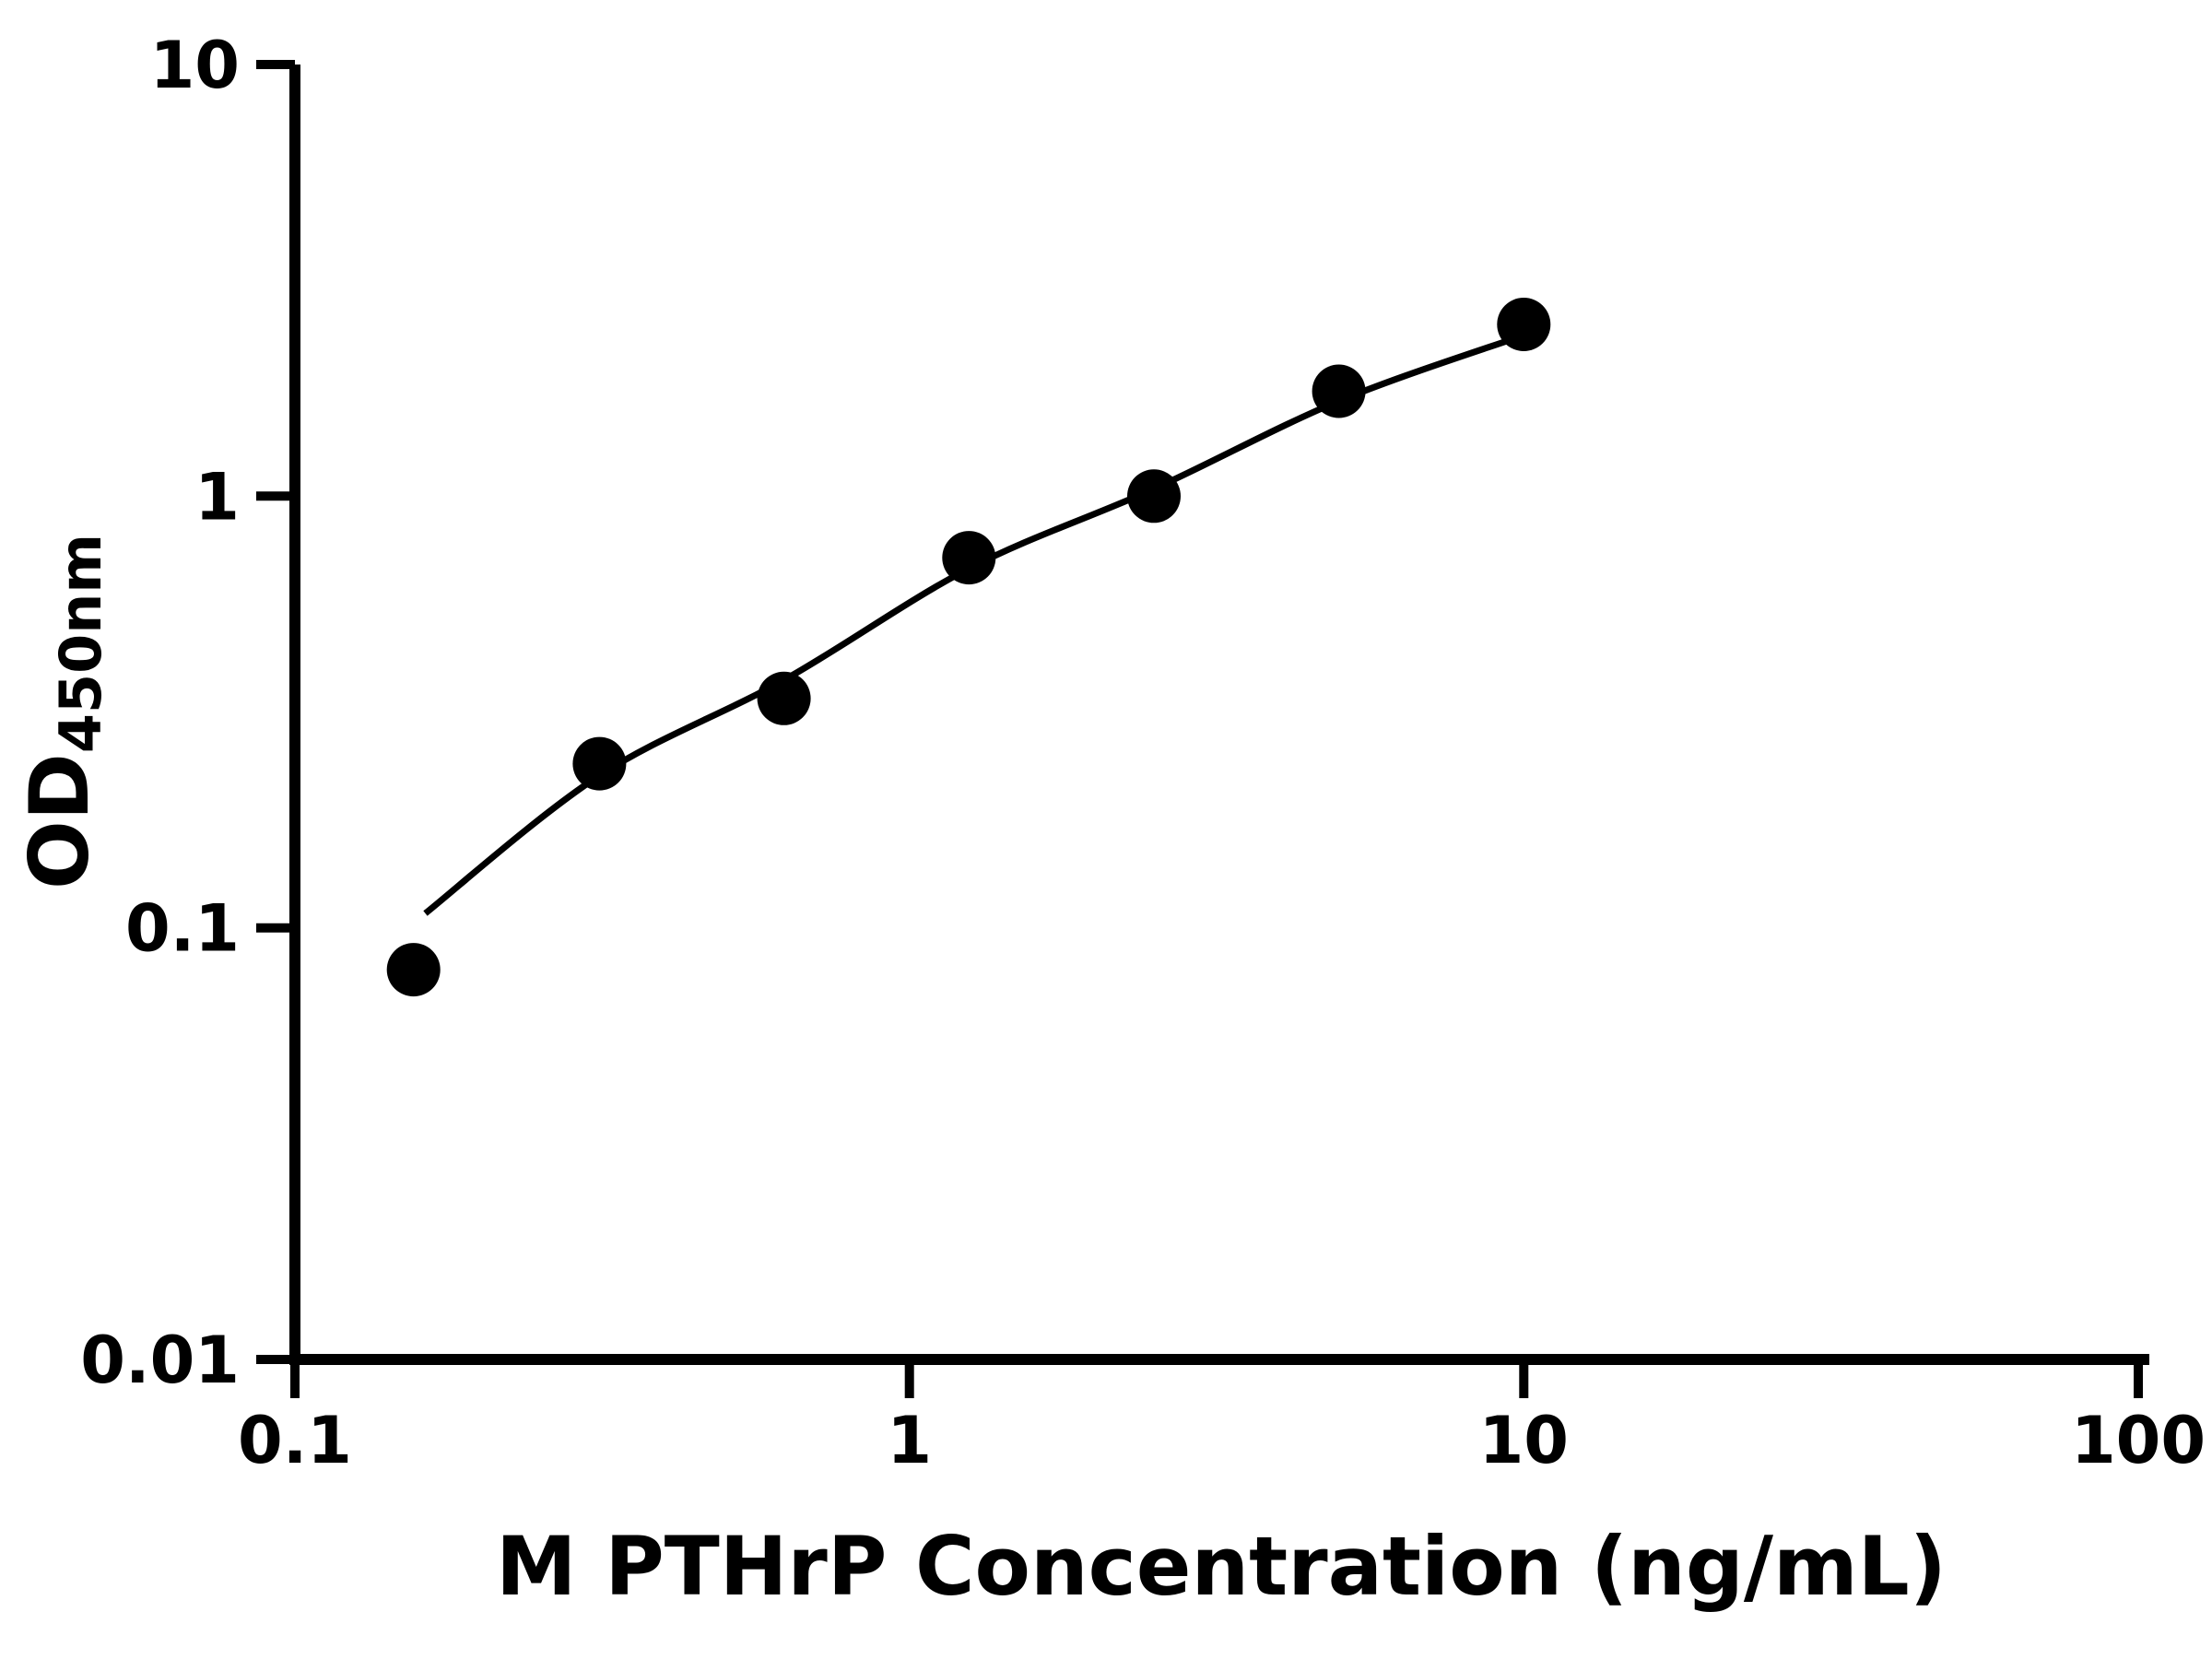 The height and width of the screenshot is (1659, 2212). I want to click on y-tick-label: 10, so click(195, 65).